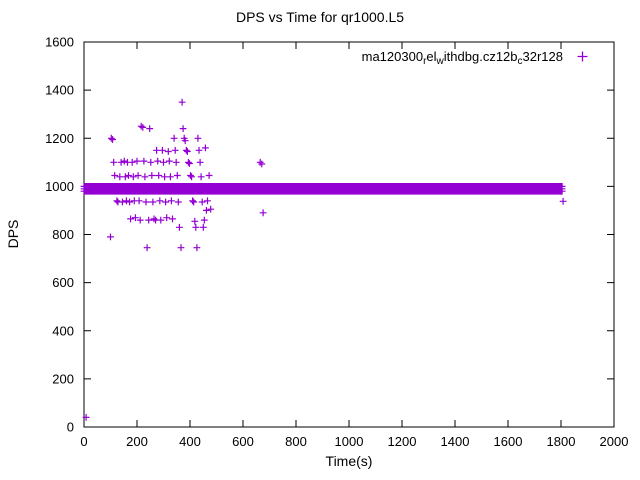  I want to click on y-tick-label: 1200, so click(59, 138).